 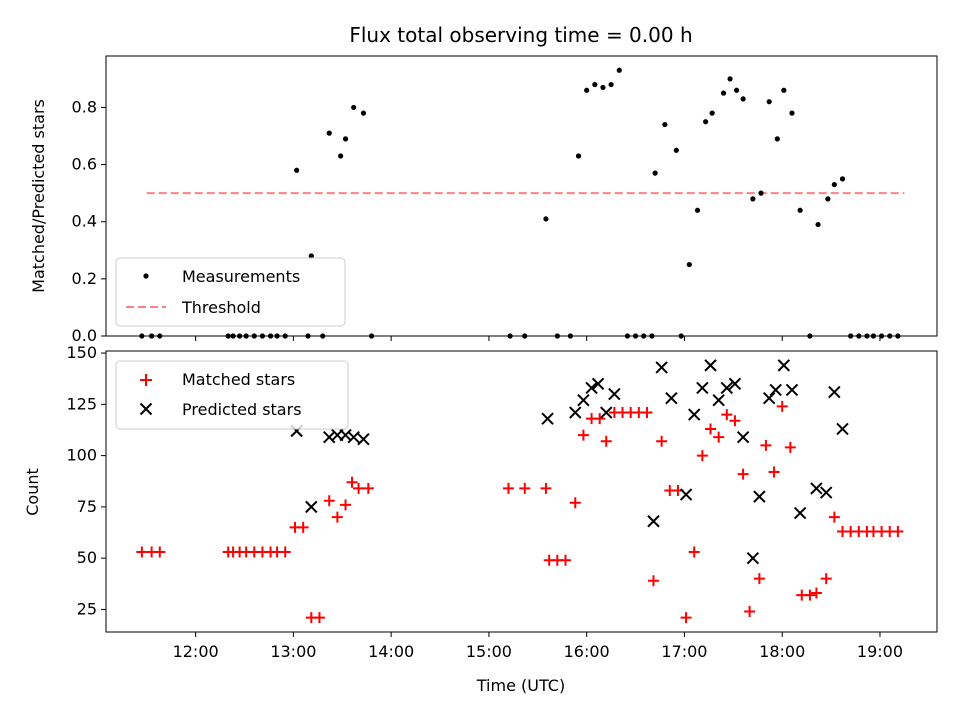 What do you see at coordinates (538, 338) in the screenshot?
I see `top-x-ticks` at bounding box center [538, 338].